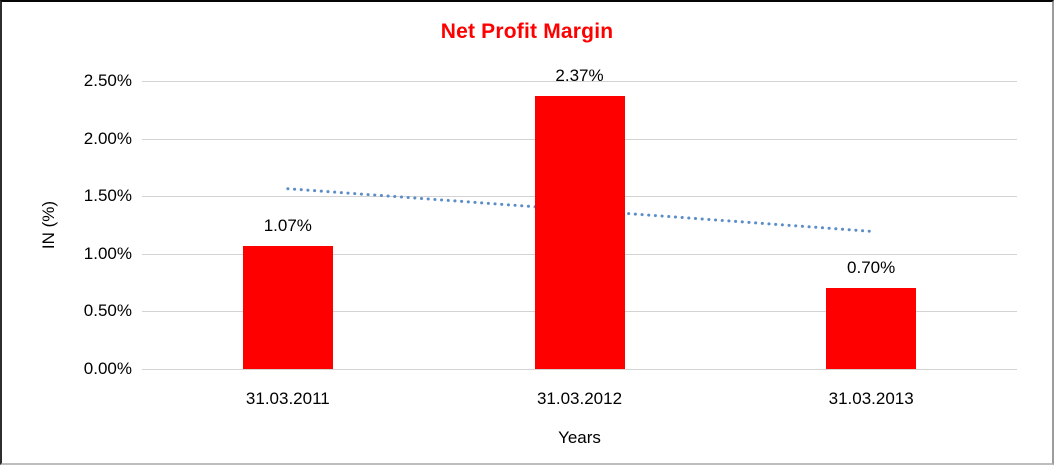 The height and width of the screenshot is (465, 1054). Describe the element at coordinates (107, 368) in the screenshot. I see `y-tick-label: 0.00%` at that location.